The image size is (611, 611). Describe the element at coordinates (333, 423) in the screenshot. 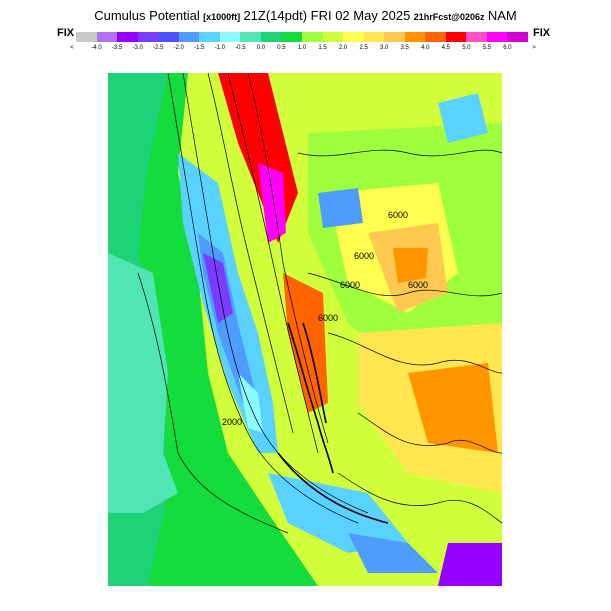

I see `bold-contour-lines` at that location.